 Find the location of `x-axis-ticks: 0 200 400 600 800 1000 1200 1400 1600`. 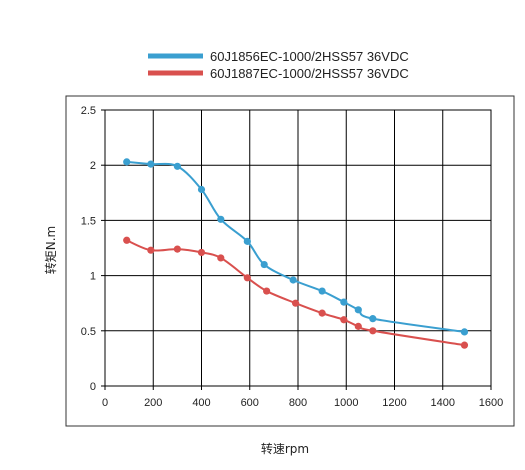

x-axis-ticks: 0 200 400 600 800 1000 1200 1400 1600 is located at coordinates (302, 397).